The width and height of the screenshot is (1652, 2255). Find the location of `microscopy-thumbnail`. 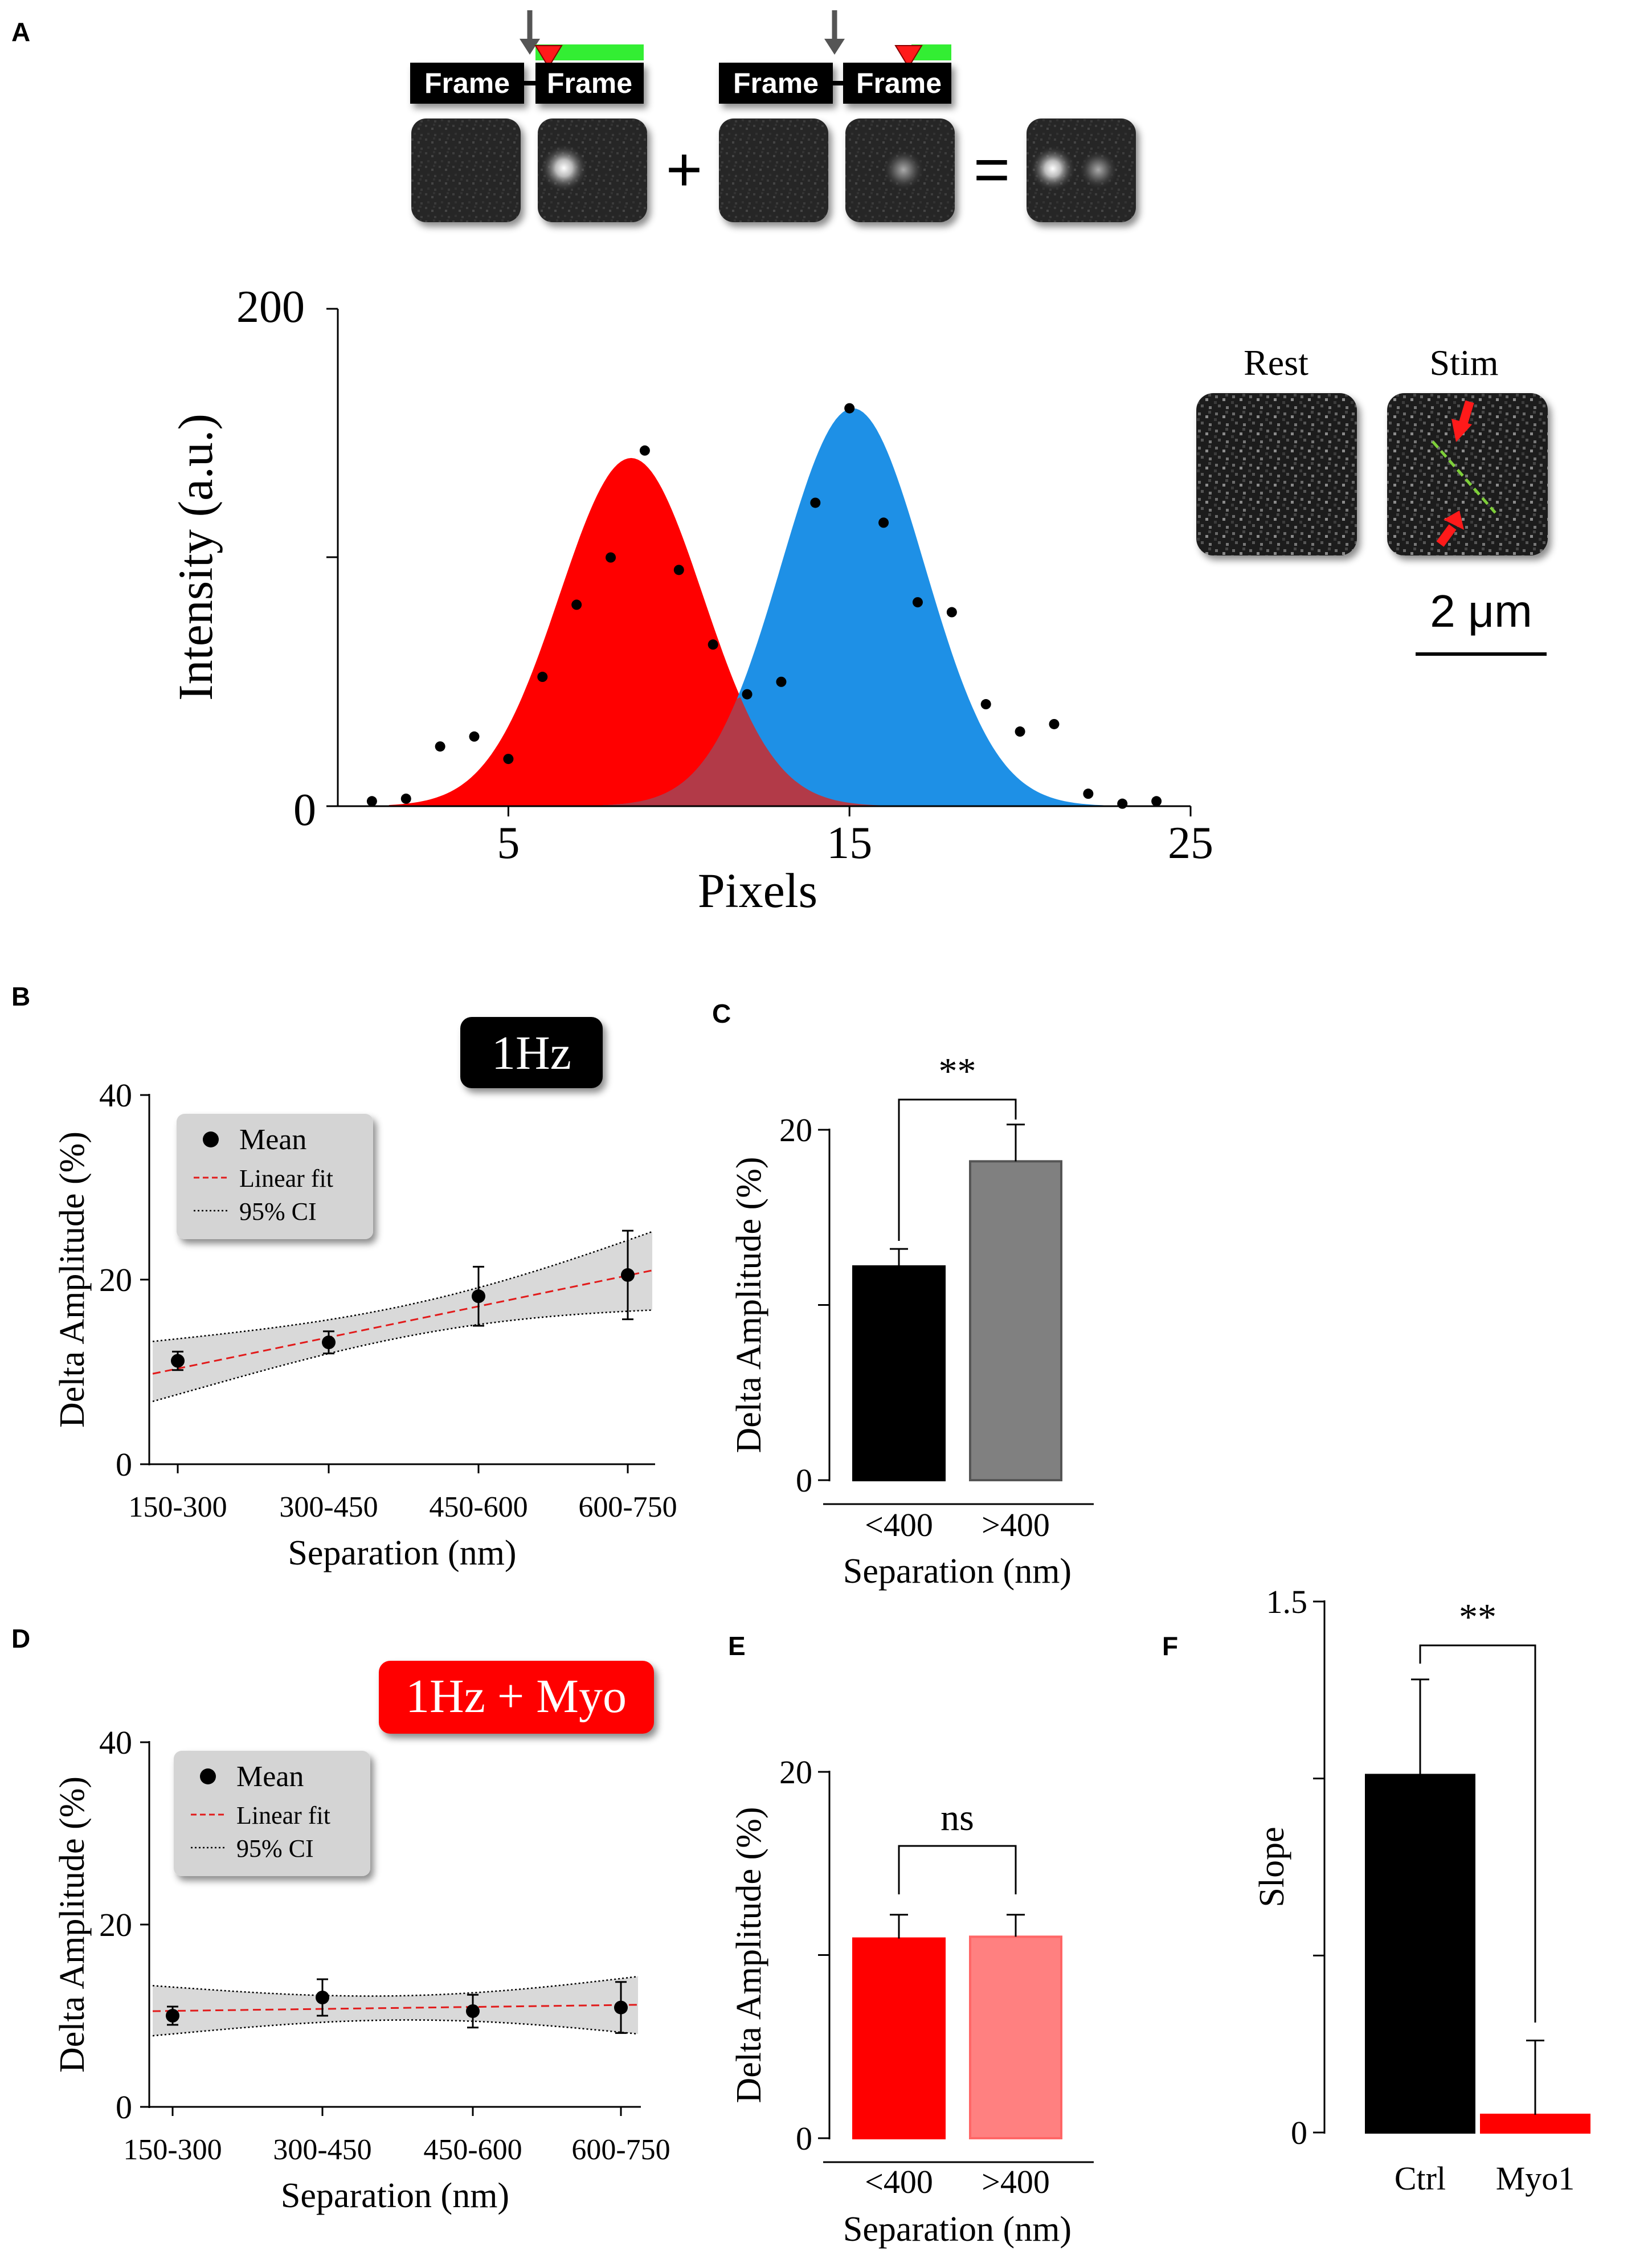

microscopy-thumbnail is located at coordinates (466, 170).